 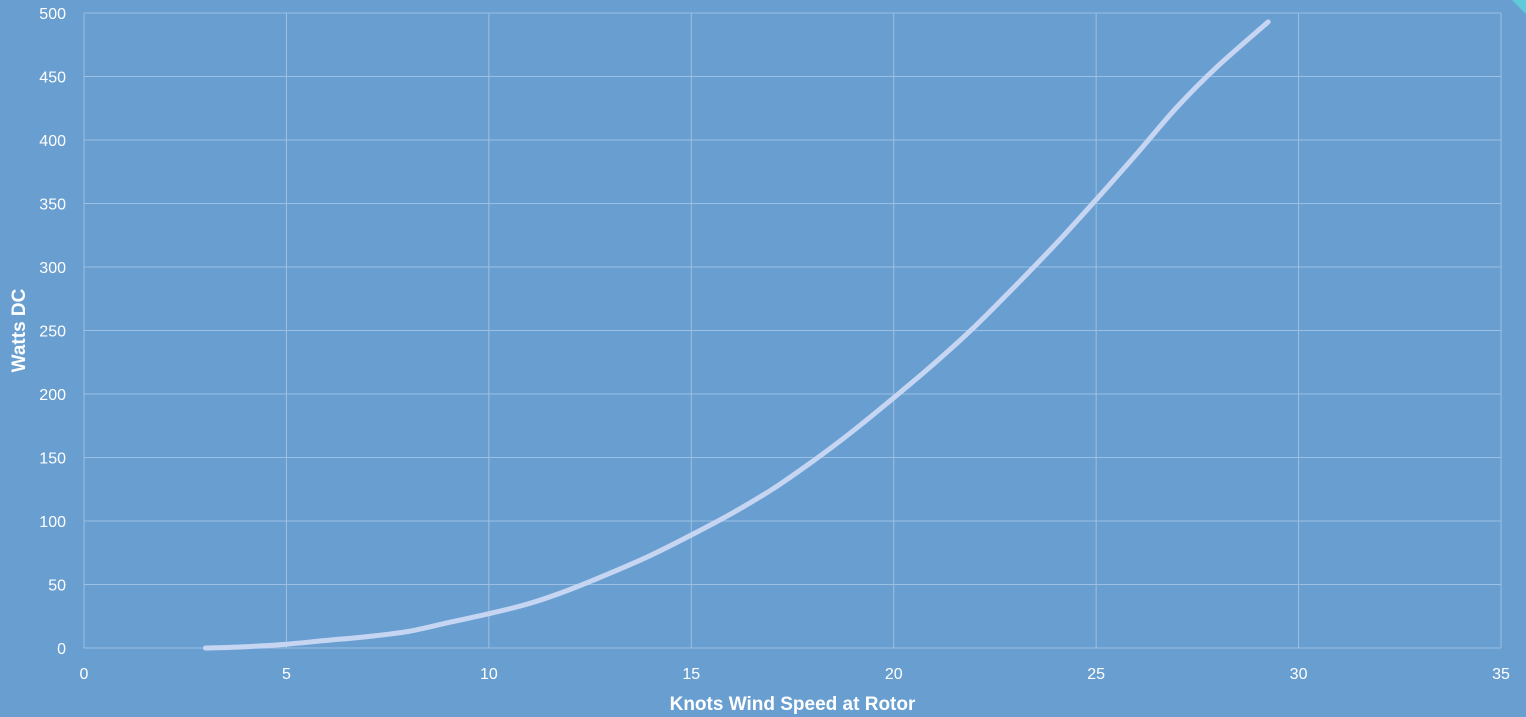 What do you see at coordinates (1519, 7) in the screenshot?
I see `corner-decoration` at bounding box center [1519, 7].